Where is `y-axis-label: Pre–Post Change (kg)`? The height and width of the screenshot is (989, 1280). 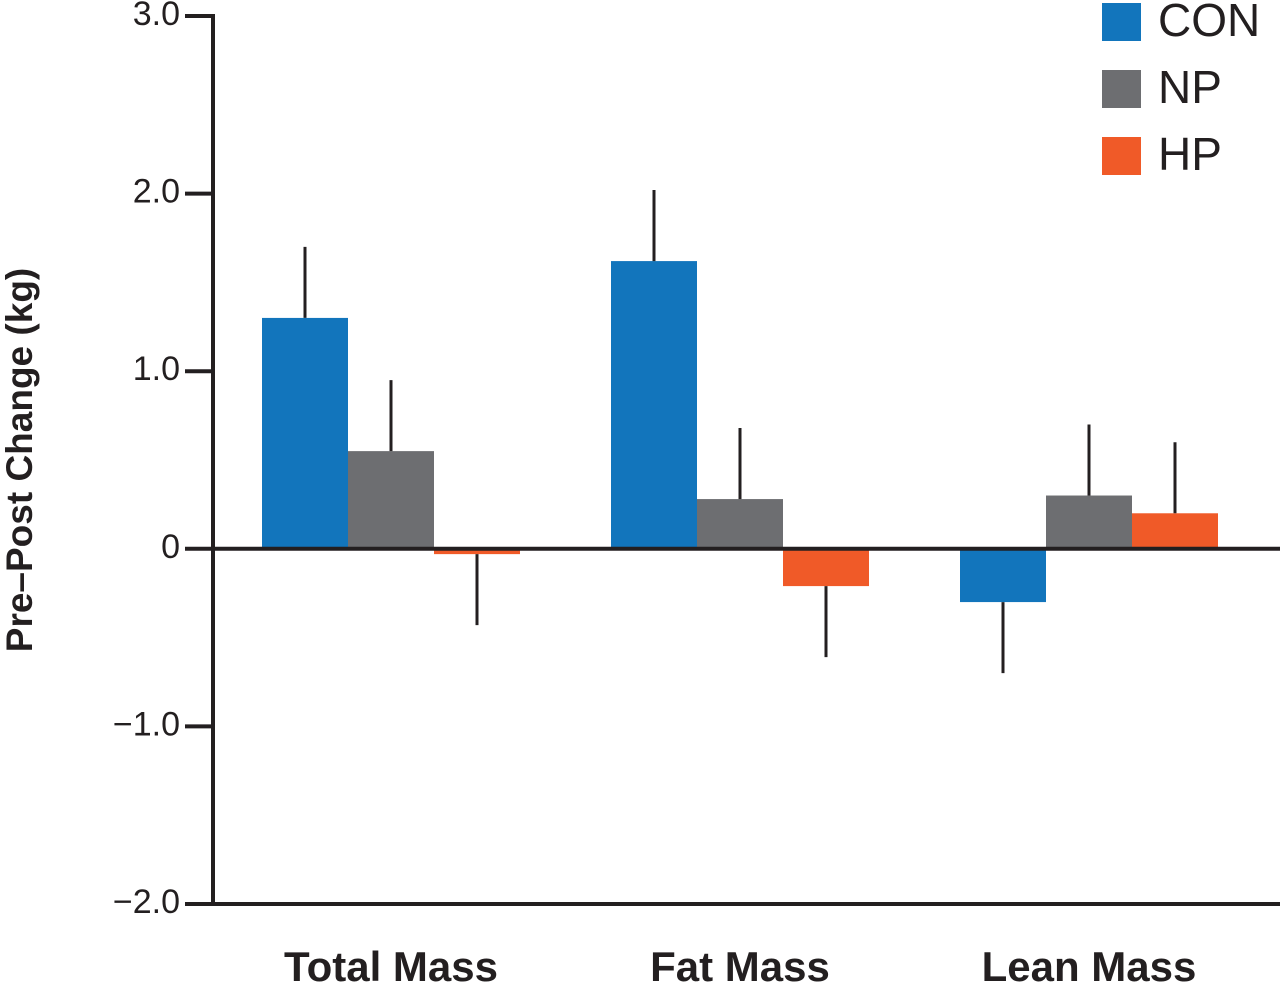 y-axis-label: Pre–Post Change (kg) is located at coordinates (20, 460).